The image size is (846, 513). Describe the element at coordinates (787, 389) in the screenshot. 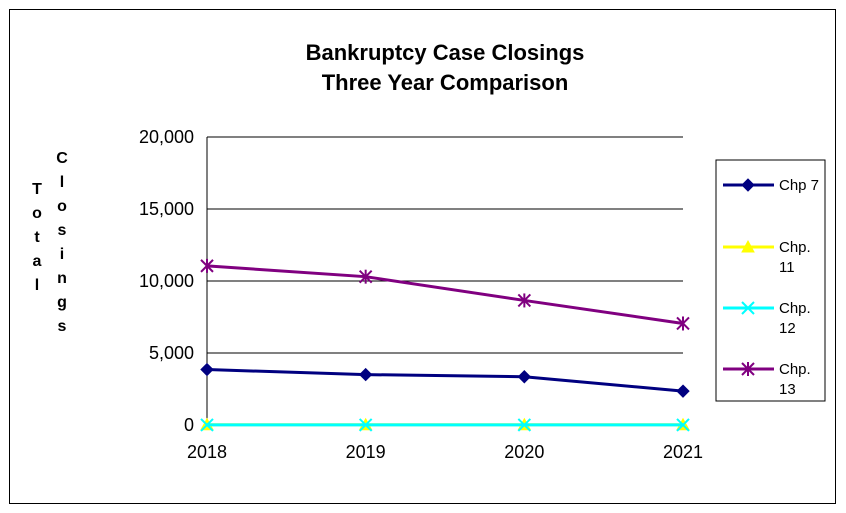

I see `legend-label: 13` at that location.